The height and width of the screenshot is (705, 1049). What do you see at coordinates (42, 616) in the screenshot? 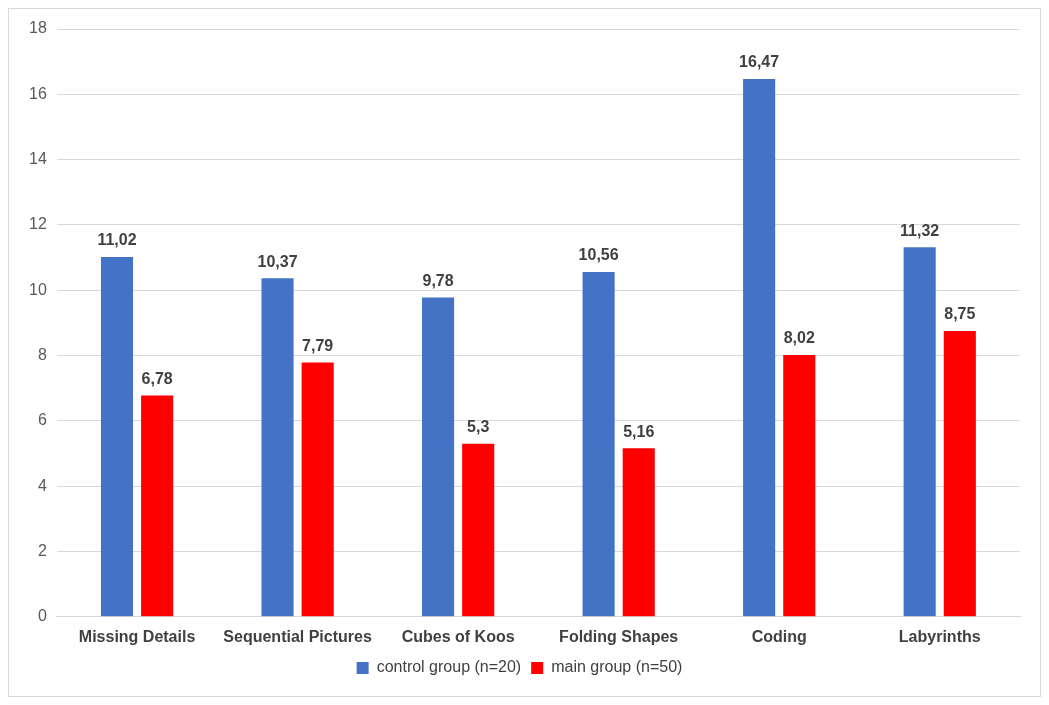
I see `y-tick-label: 0` at bounding box center [42, 616].